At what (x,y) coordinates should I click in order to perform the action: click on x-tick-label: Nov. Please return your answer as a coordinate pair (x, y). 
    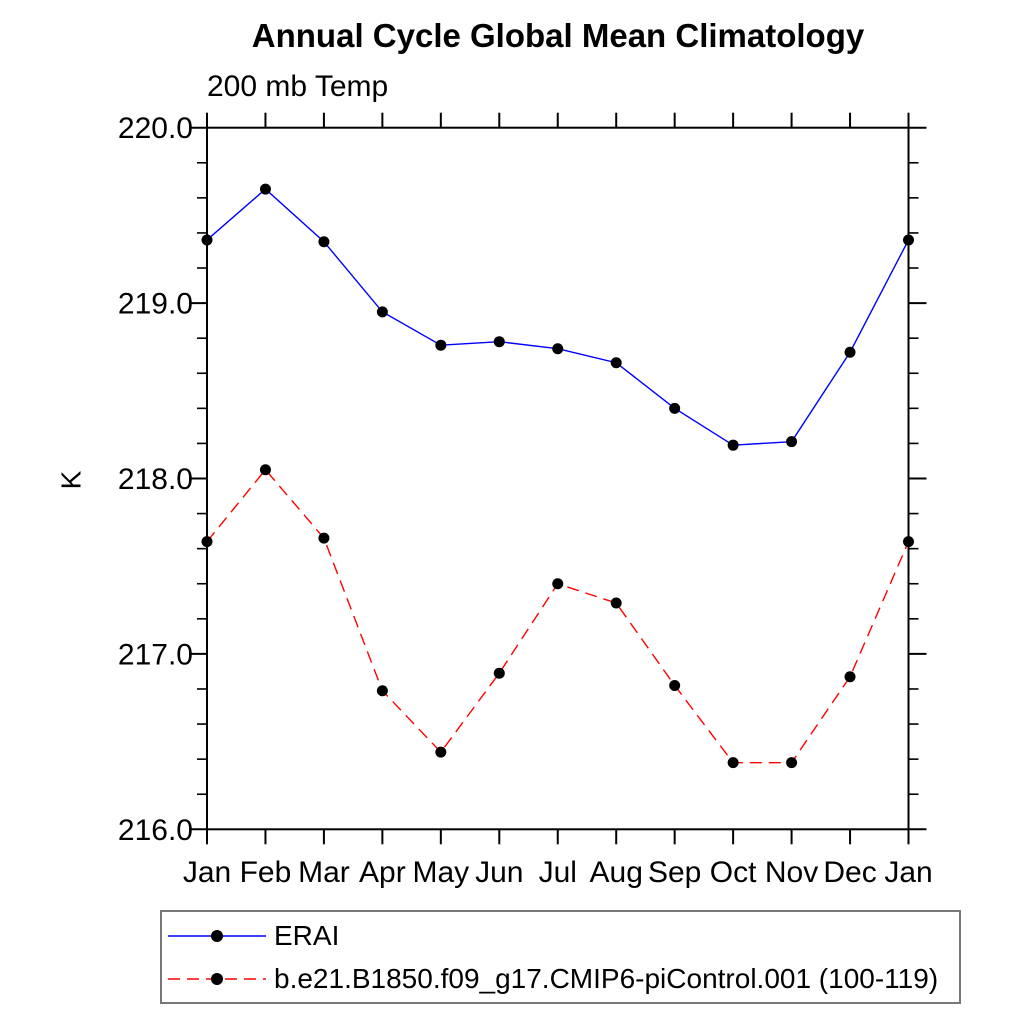
    Looking at the image, I should click on (791, 872).